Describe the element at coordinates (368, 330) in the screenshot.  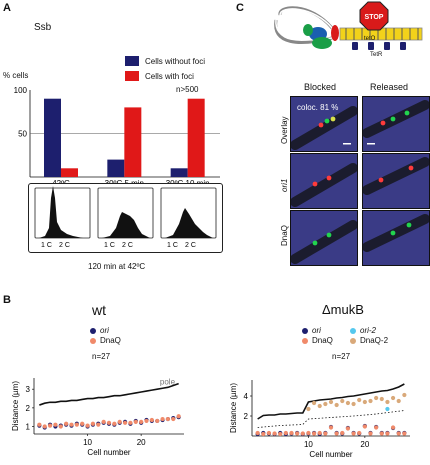
I see `mukb-legend-ori2-label: ori-2` at that location.